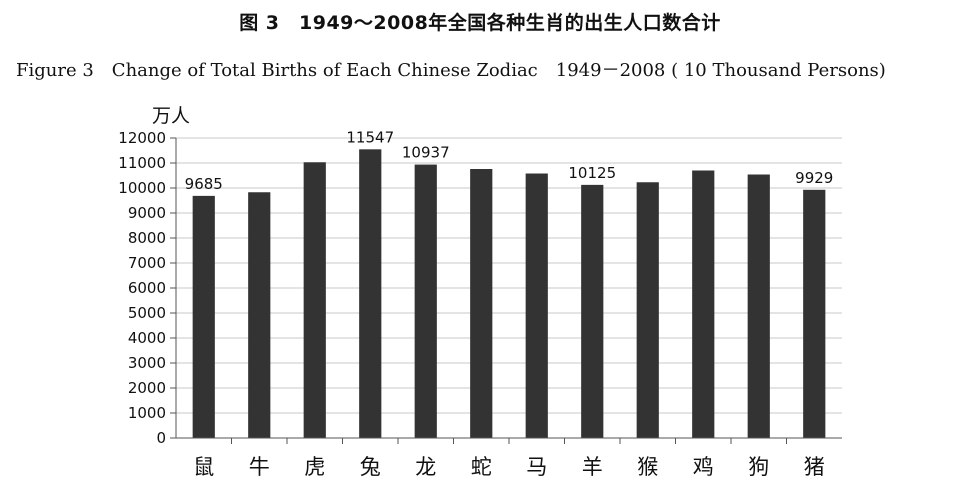 This screenshot has width=960, height=488. I want to click on x-tick-label: 兔, so click(370, 467).